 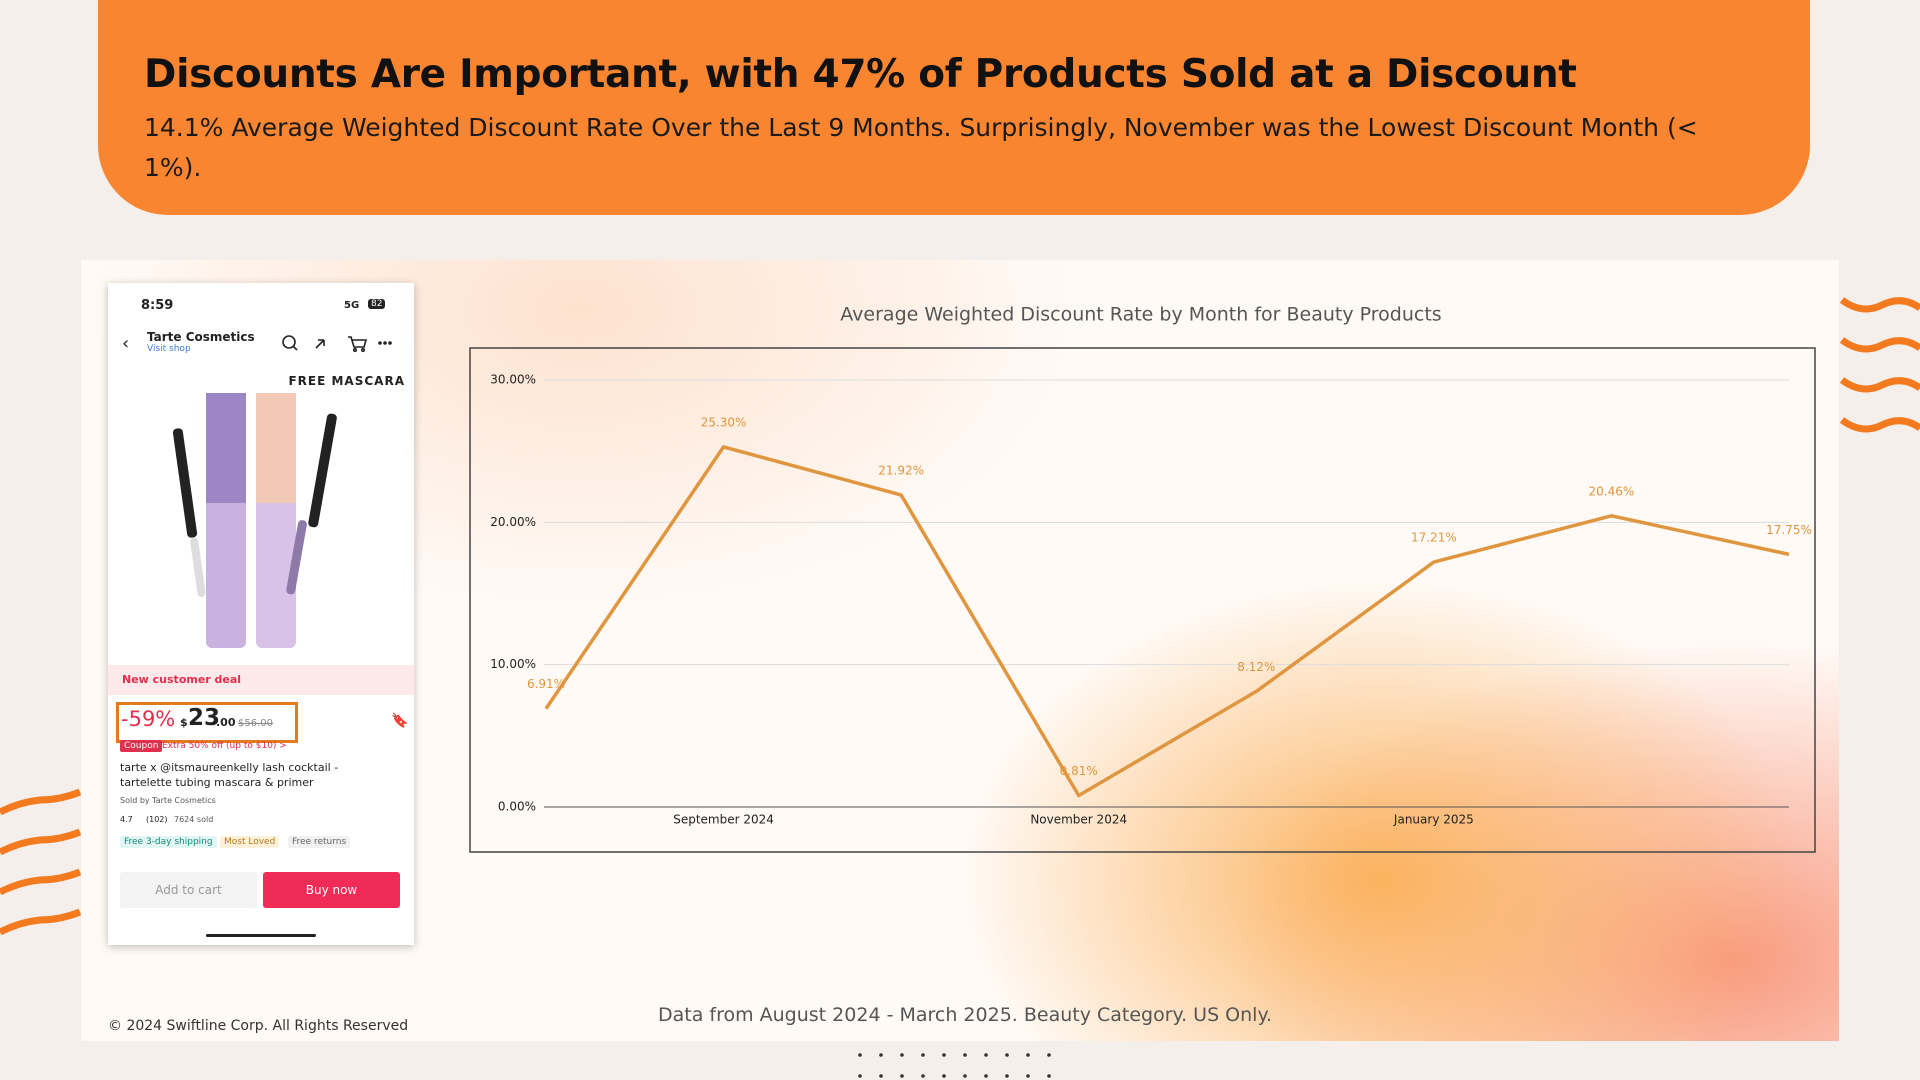 What do you see at coordinates (954, 1065) in the screenshot?
I see `dots` at bounding box center [954, 1065].